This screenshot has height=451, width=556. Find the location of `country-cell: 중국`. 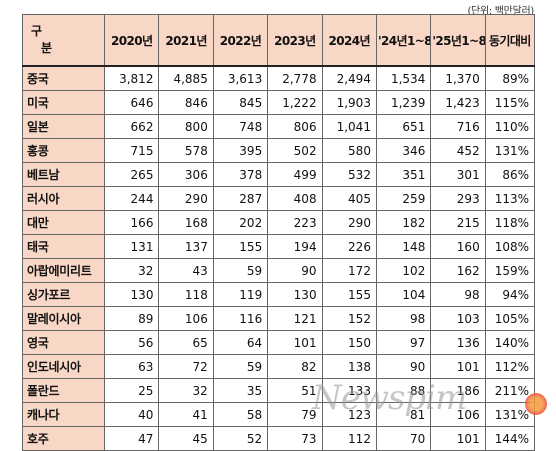

country-cell: 중국 is located at coordinates (63, 78).